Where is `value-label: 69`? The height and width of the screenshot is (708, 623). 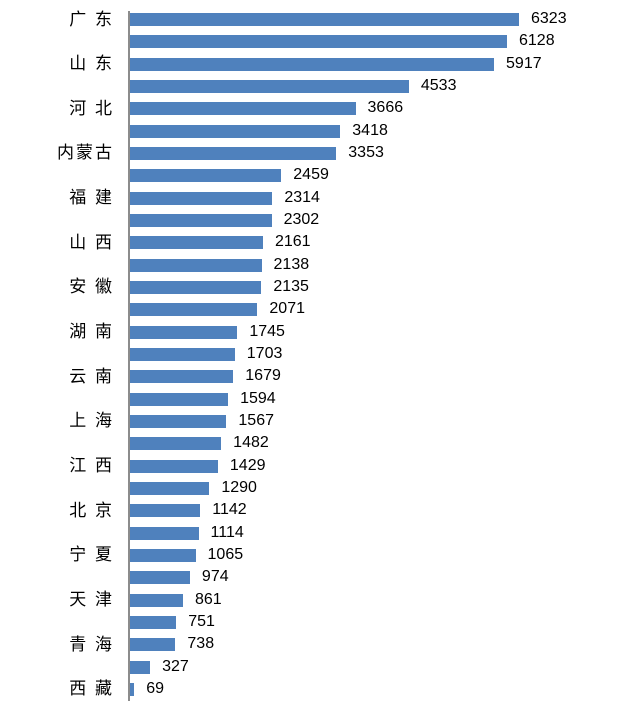
value-label: 69 is located at coordinates (155, 688).